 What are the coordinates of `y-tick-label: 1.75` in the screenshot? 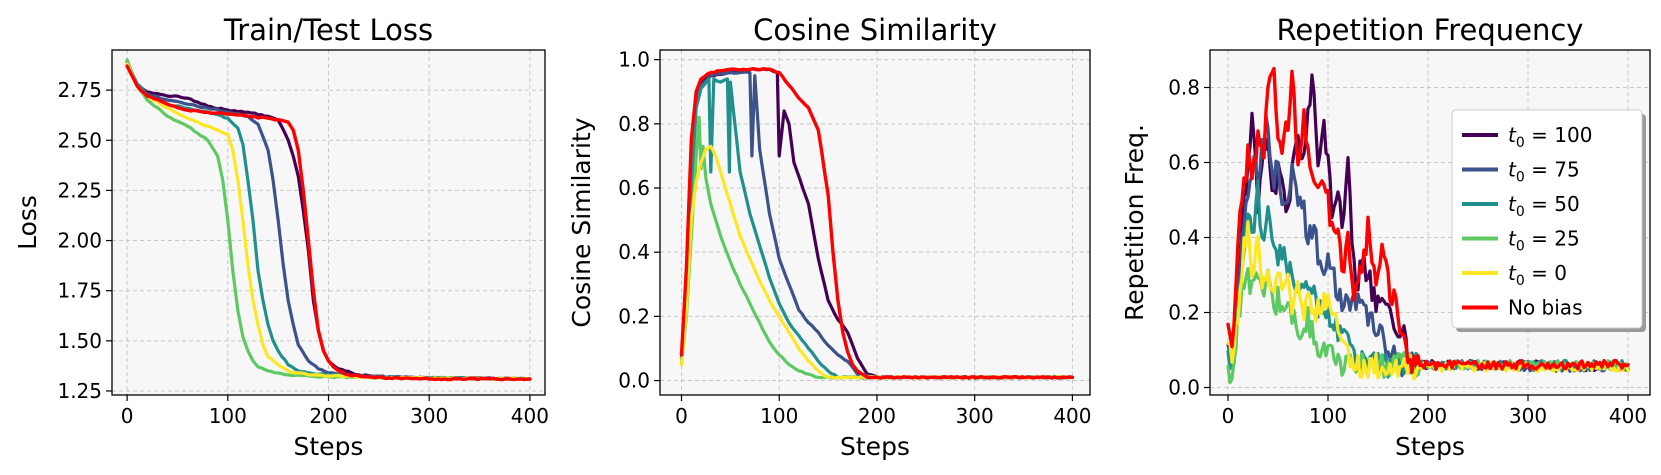 It's located at (79, 291).